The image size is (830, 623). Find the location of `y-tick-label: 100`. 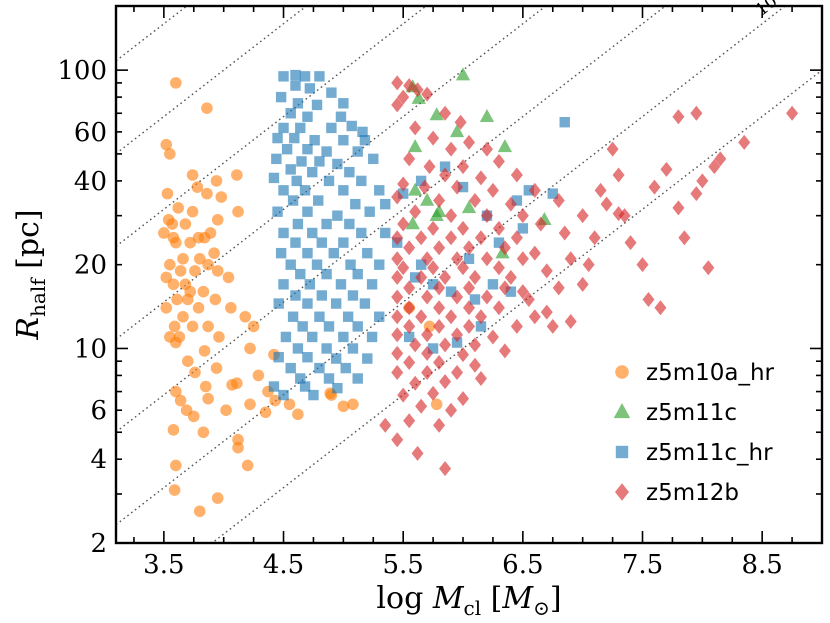

y-tick-label: 100 is located at coordinates (82, 71).